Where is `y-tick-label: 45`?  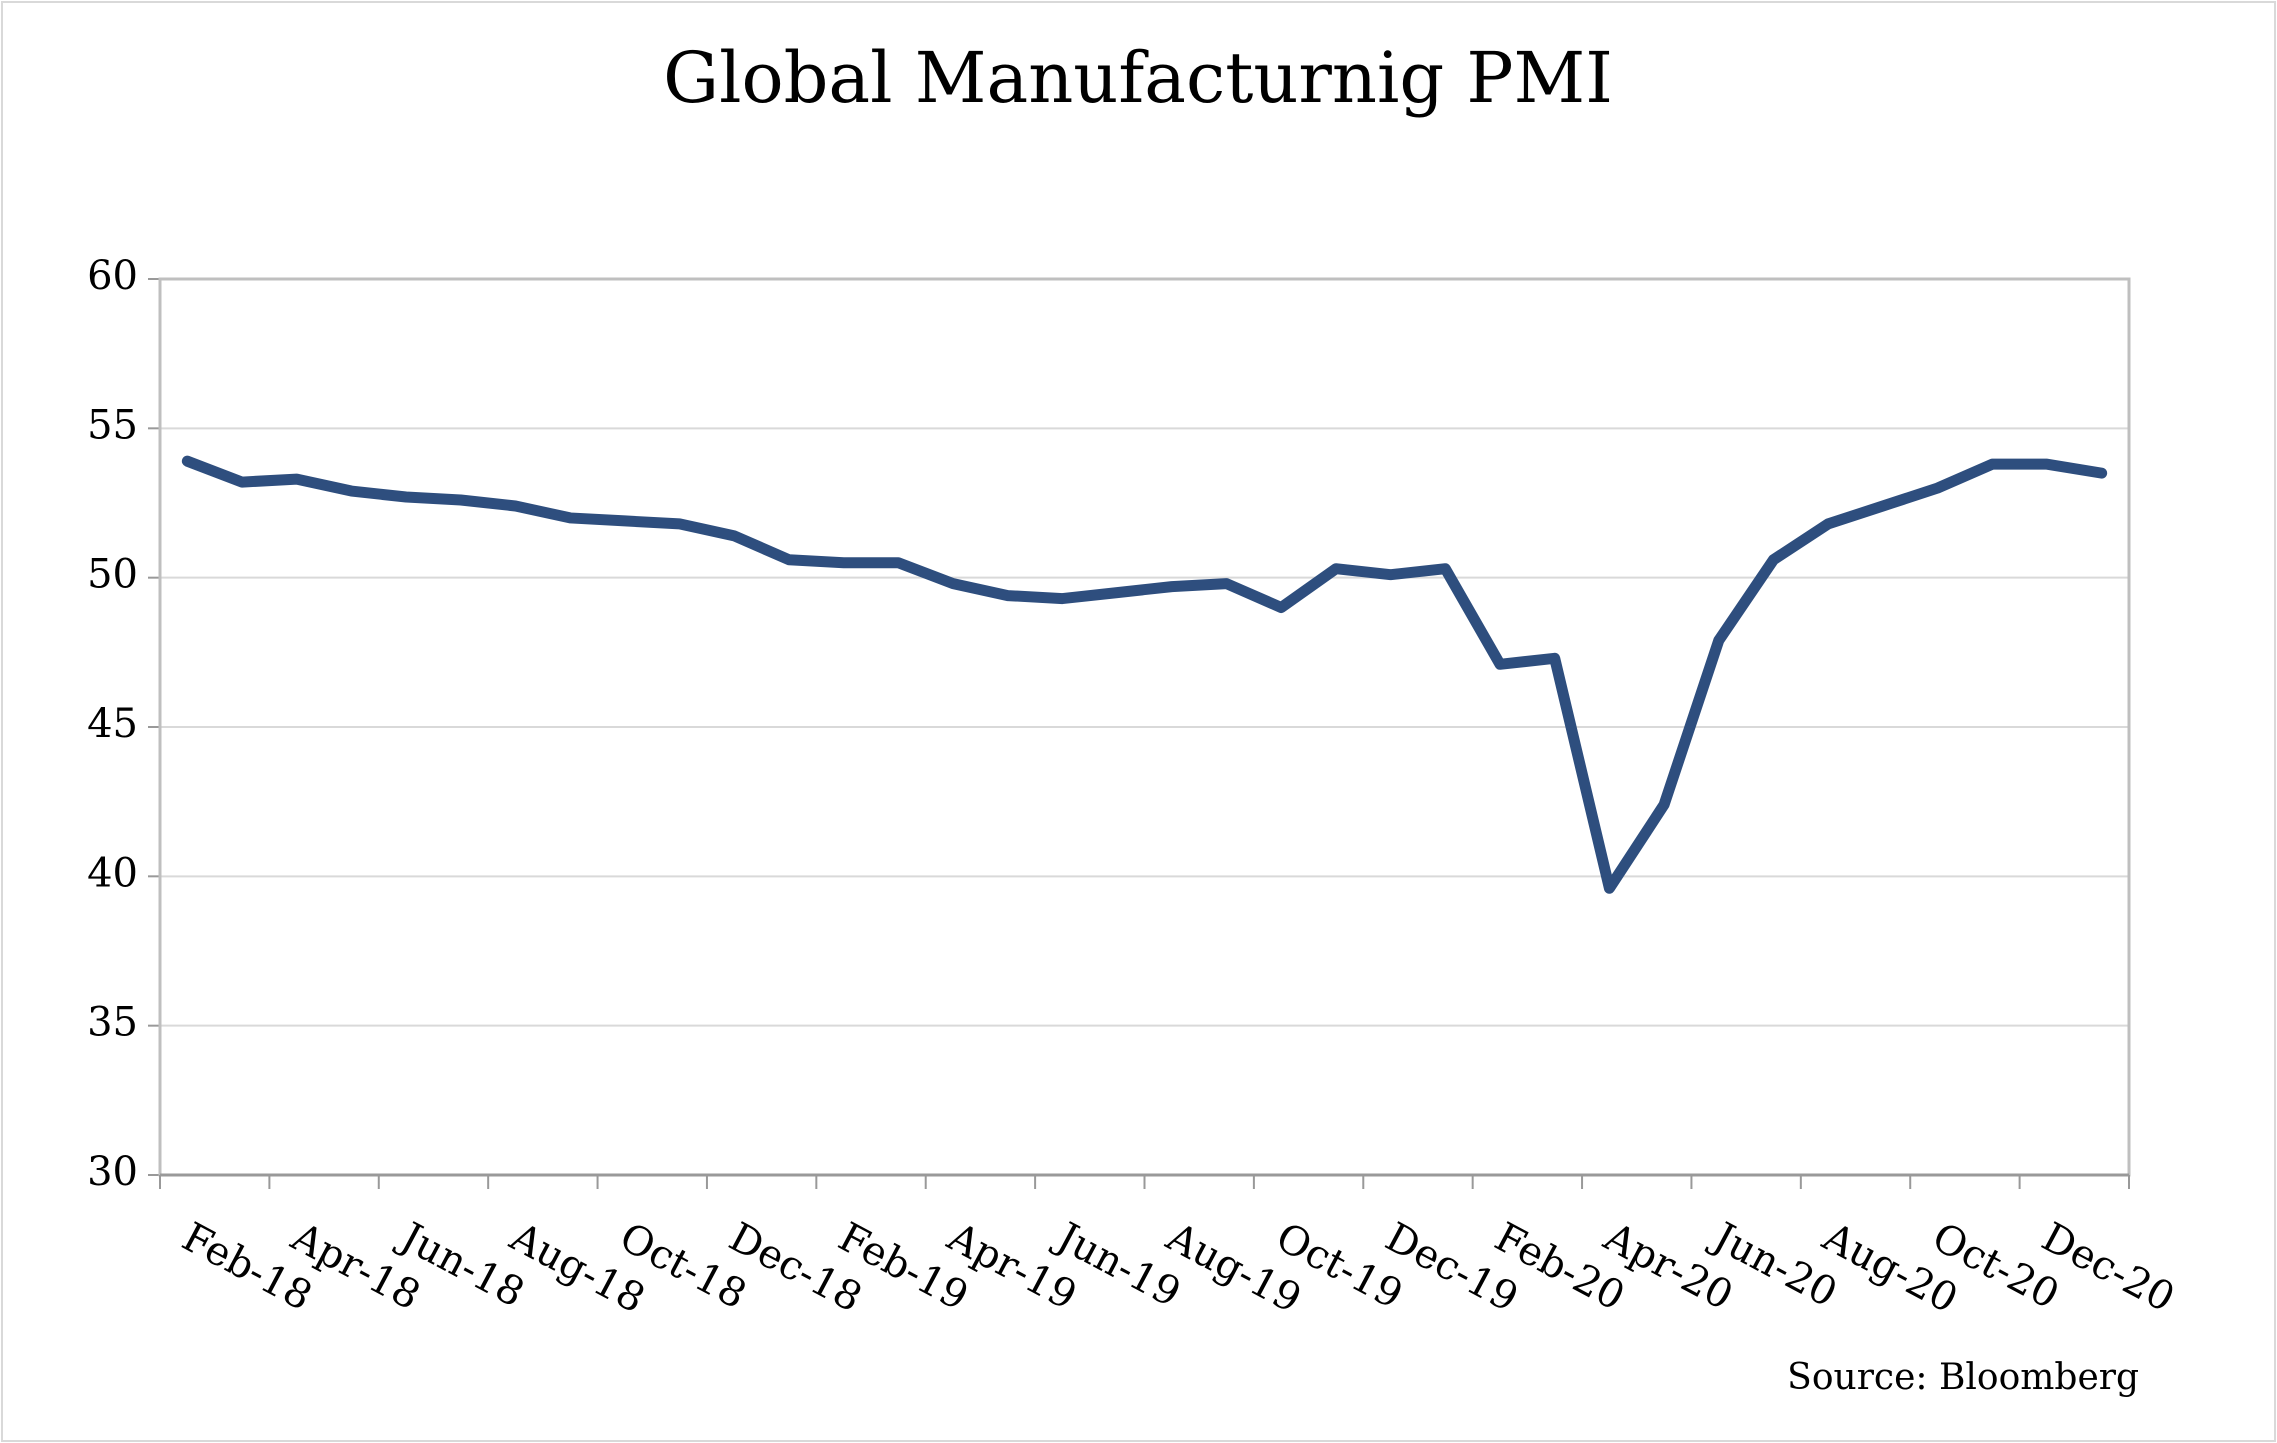
y-tick-label: 45 is located at coordinates (112, 724).